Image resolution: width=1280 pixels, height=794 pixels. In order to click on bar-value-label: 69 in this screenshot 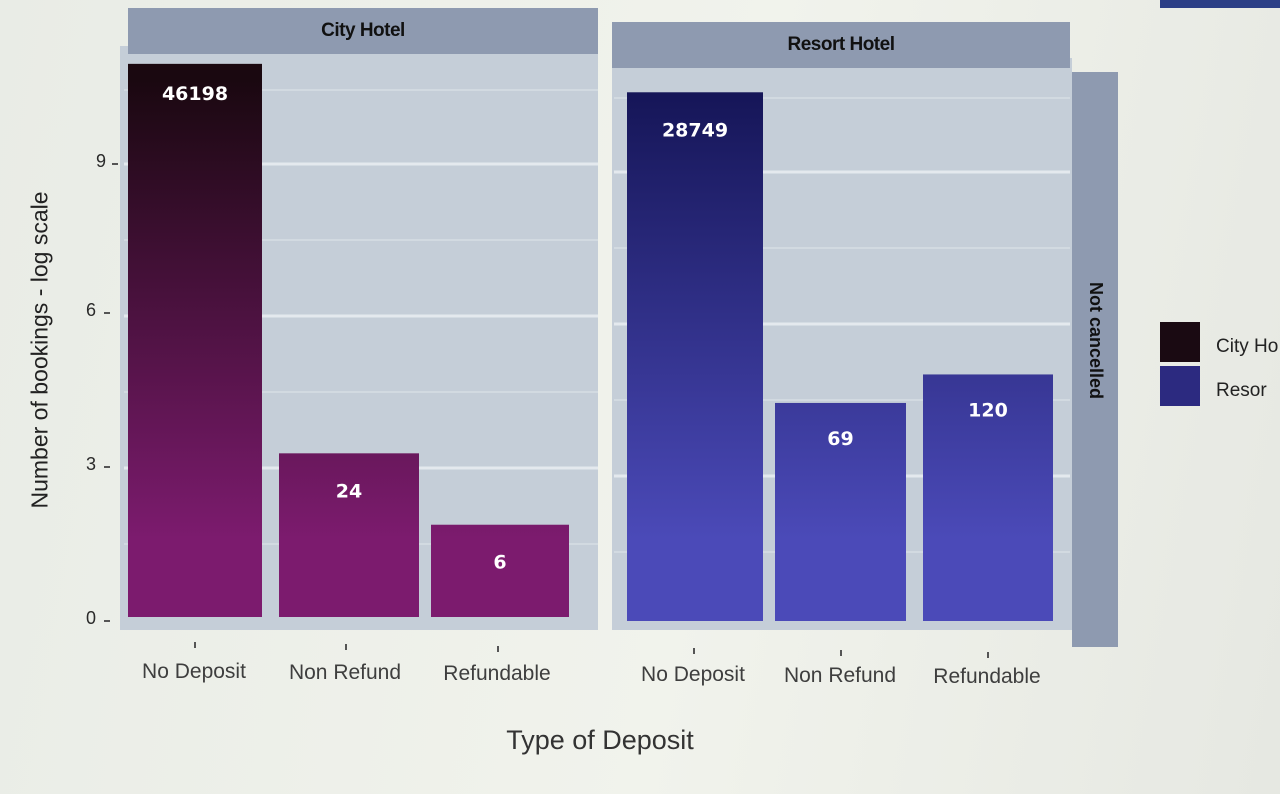, I will do `click(840, 439)`.